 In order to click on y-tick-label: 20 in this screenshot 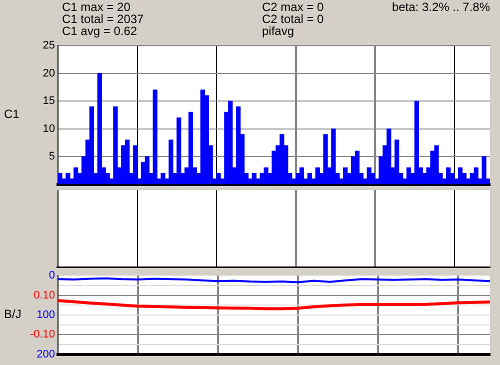, I will do `click(48, 73)`.